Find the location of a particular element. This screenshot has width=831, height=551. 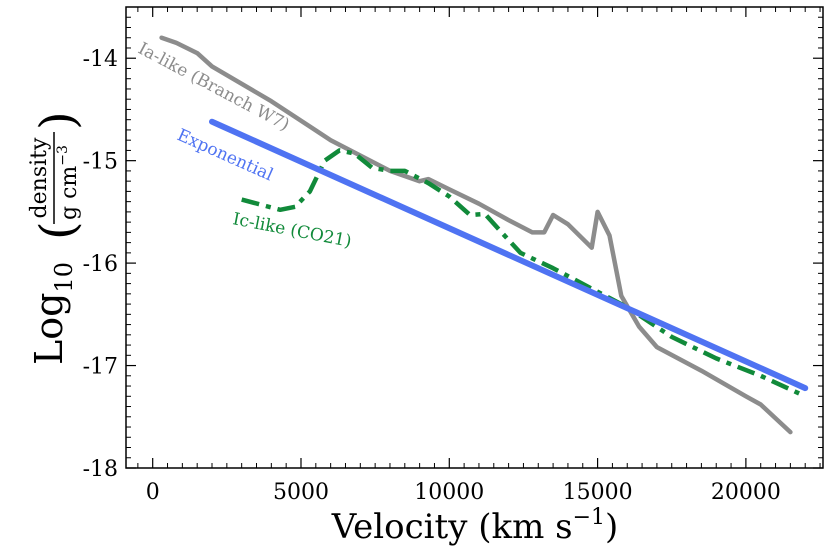

y-axis-title-base: Log10 is located at coordinates (52, 313).